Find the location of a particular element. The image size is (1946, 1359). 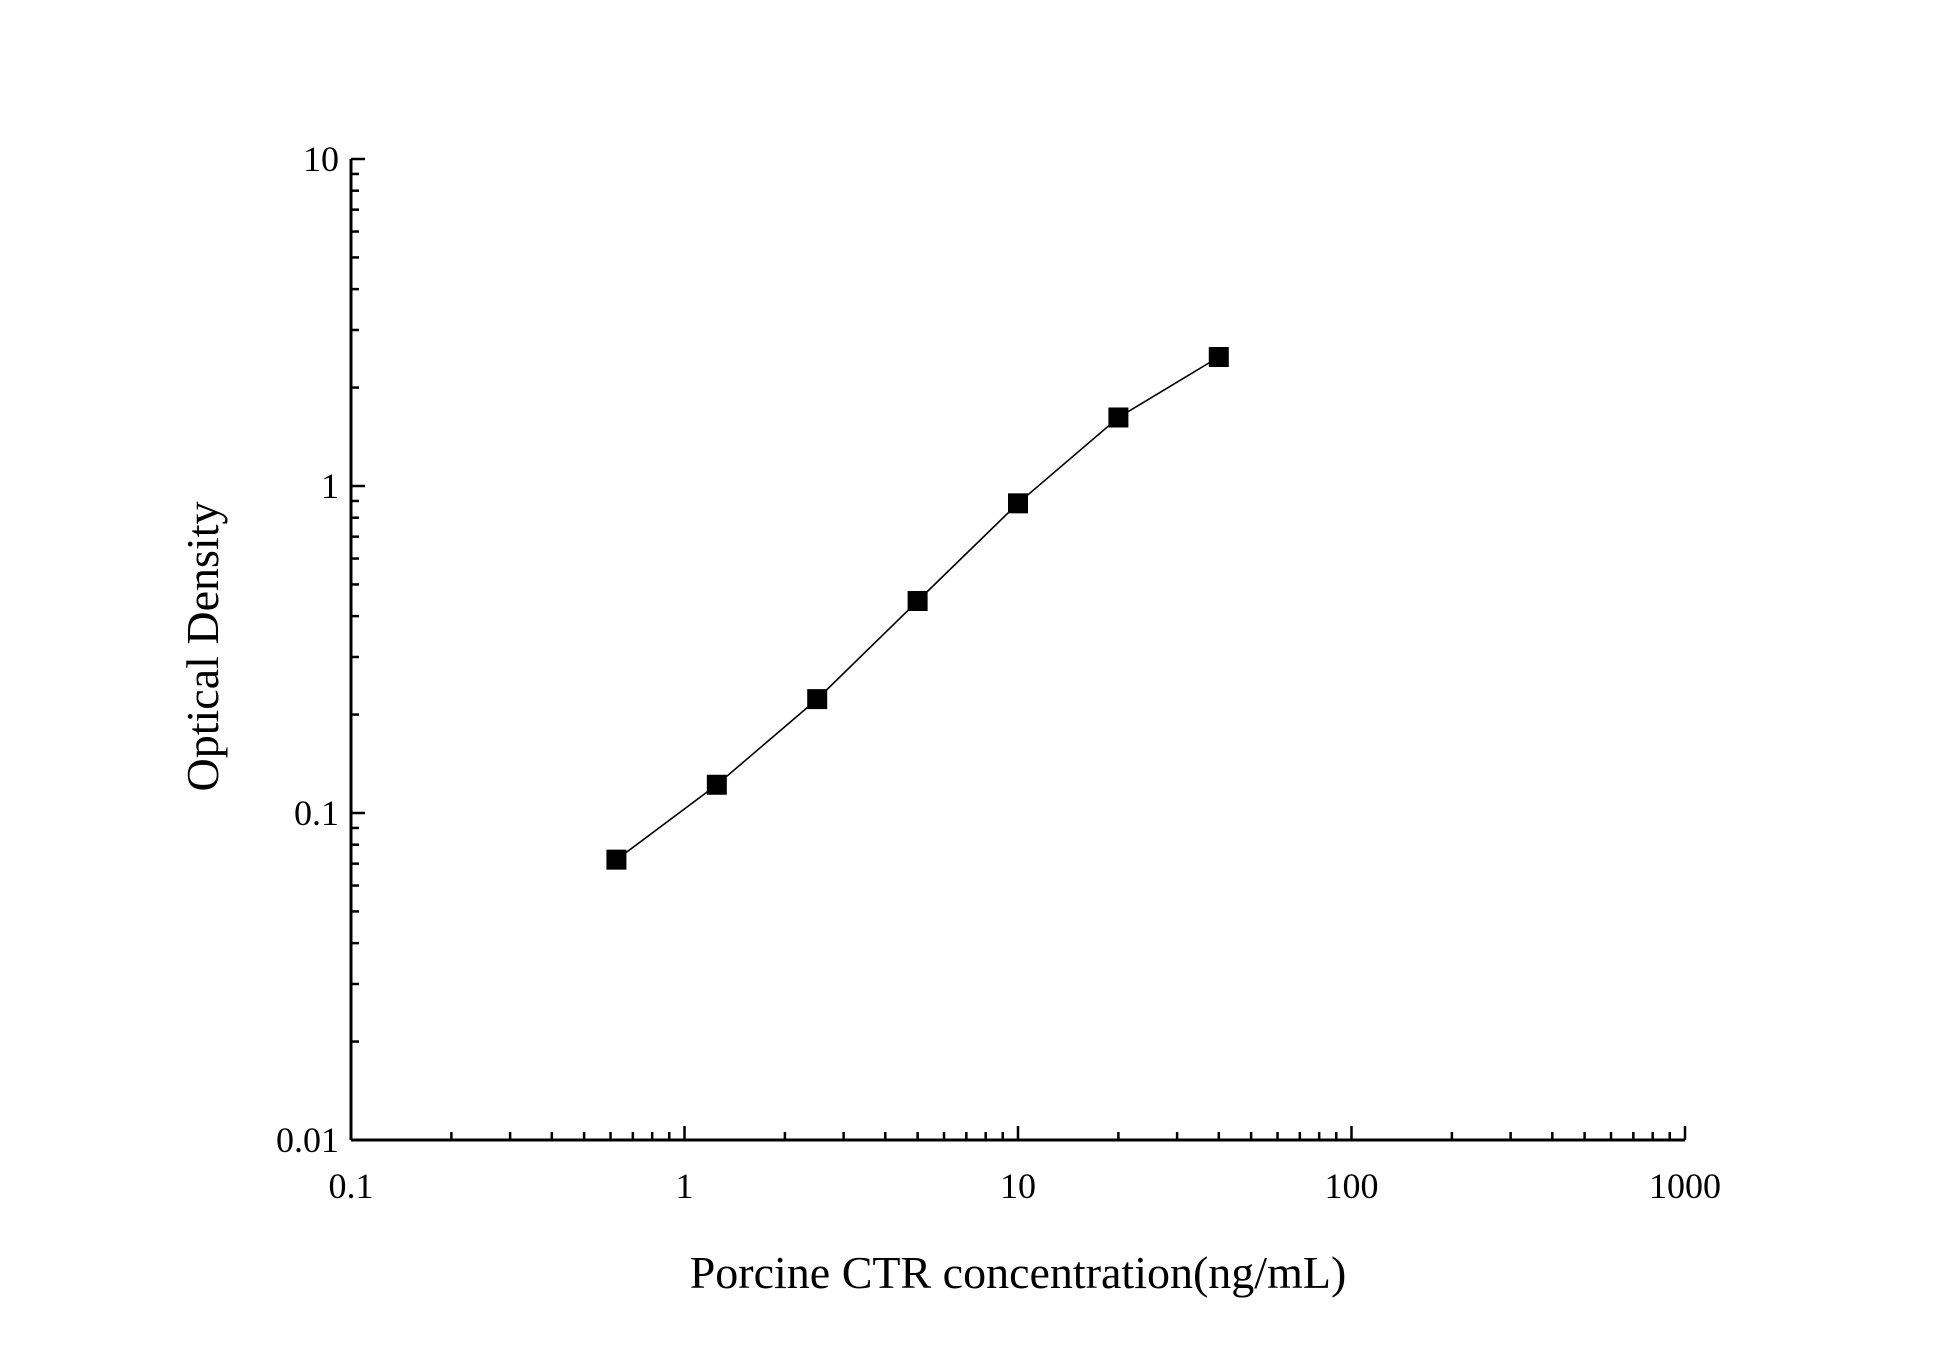

y-tick-label: 0.01 is located at coordinates (307, 1140).